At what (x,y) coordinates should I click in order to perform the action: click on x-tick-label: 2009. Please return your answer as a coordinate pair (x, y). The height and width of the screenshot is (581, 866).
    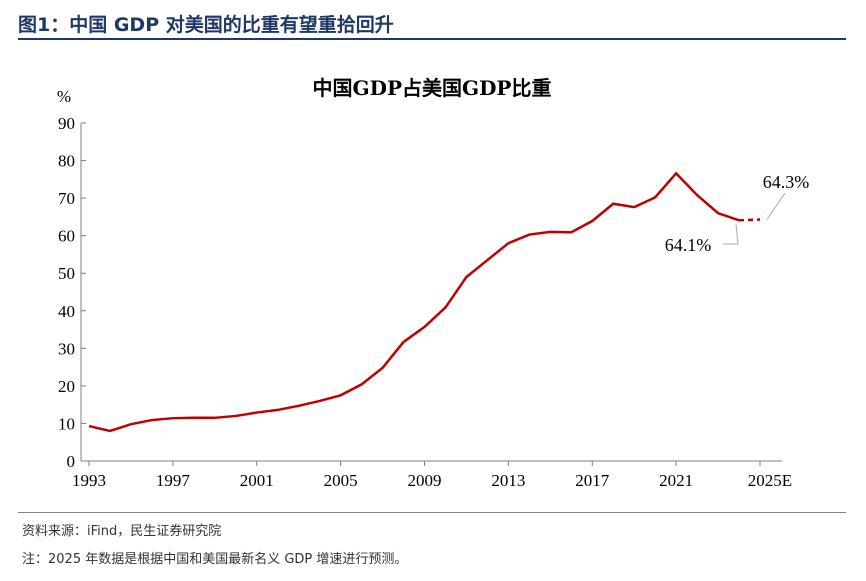
    Looking at the image, I should click on (425, 480).